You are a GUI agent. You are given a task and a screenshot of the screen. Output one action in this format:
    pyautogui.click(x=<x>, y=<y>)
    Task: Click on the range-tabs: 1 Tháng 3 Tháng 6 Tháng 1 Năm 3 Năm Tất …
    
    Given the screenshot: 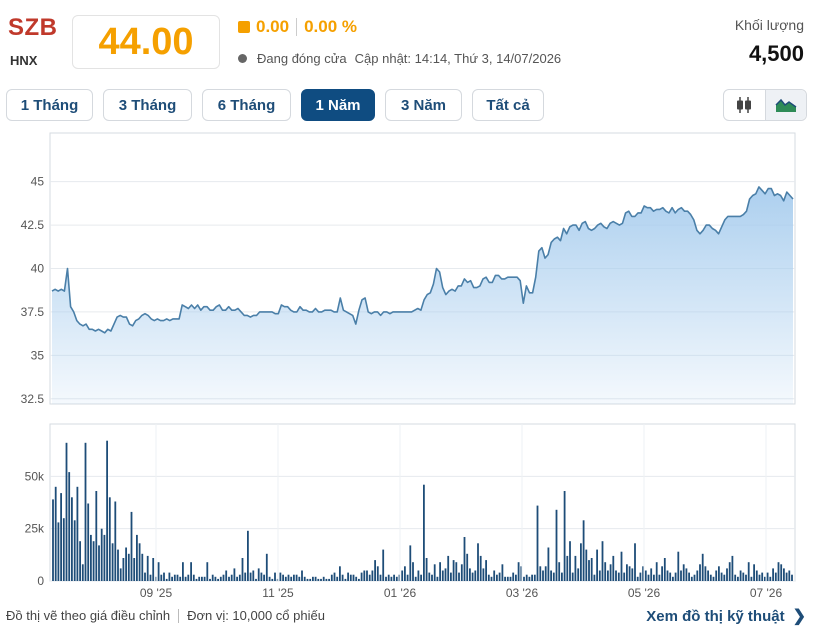 What is the action you would take?
    pyautogui.click(x=280, y=105)
    